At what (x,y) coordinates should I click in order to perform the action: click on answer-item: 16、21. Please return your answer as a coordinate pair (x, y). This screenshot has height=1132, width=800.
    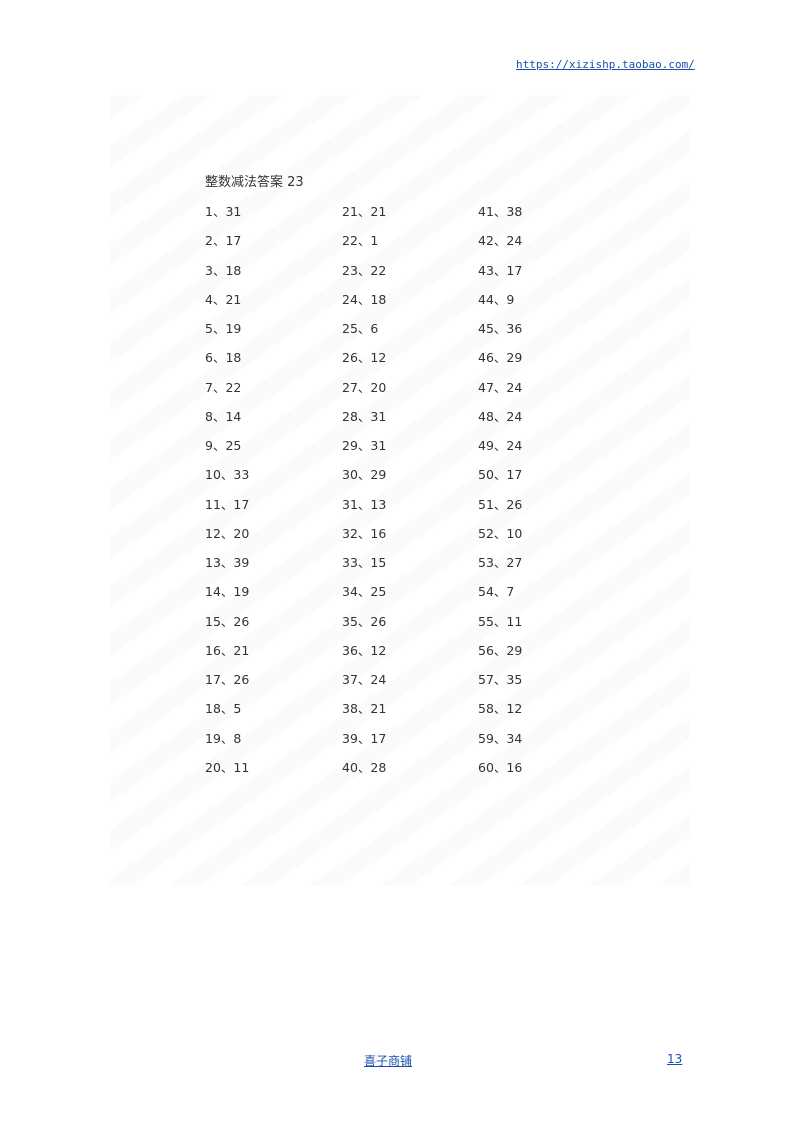
    Looking at the image, I should click on (227, 650).